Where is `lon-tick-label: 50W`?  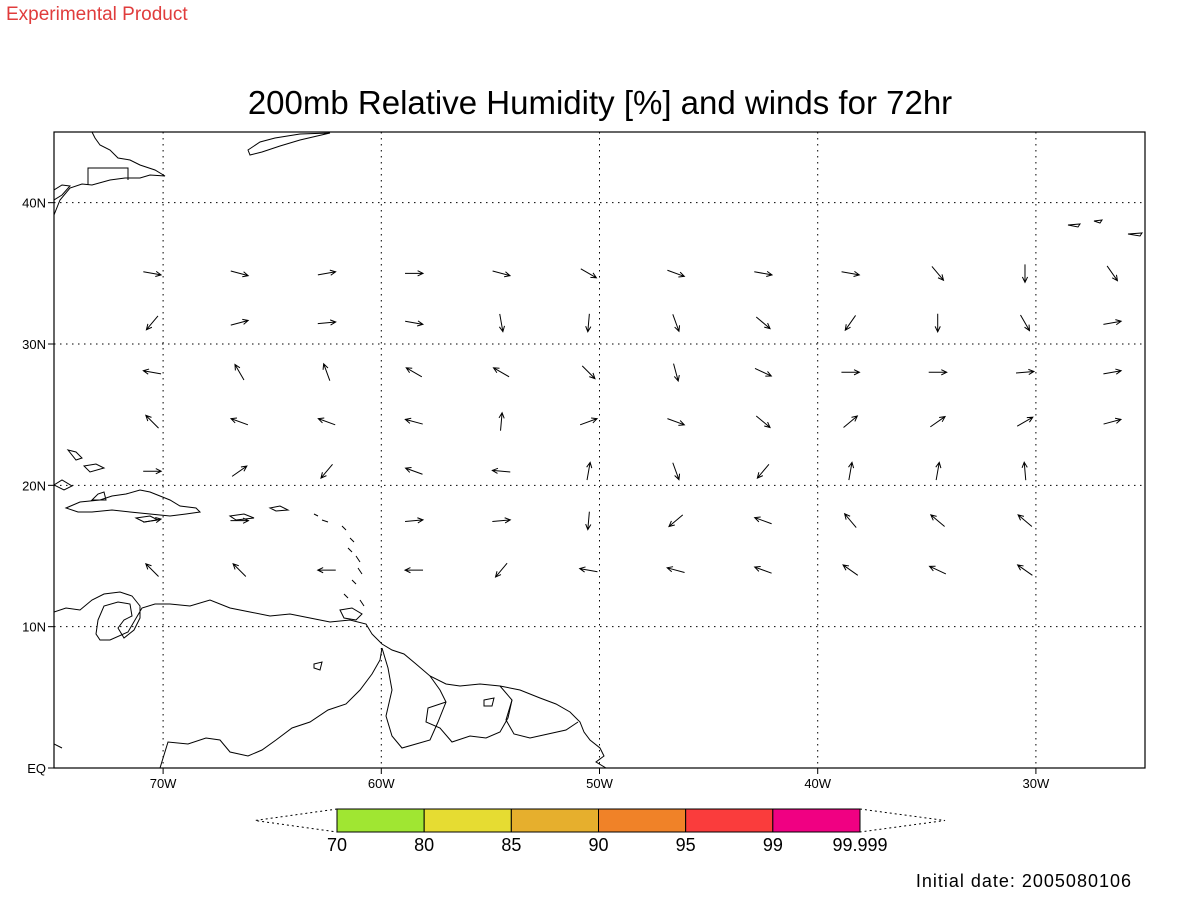 lon-tick-label: 50W is located at coordinates (599, 783).